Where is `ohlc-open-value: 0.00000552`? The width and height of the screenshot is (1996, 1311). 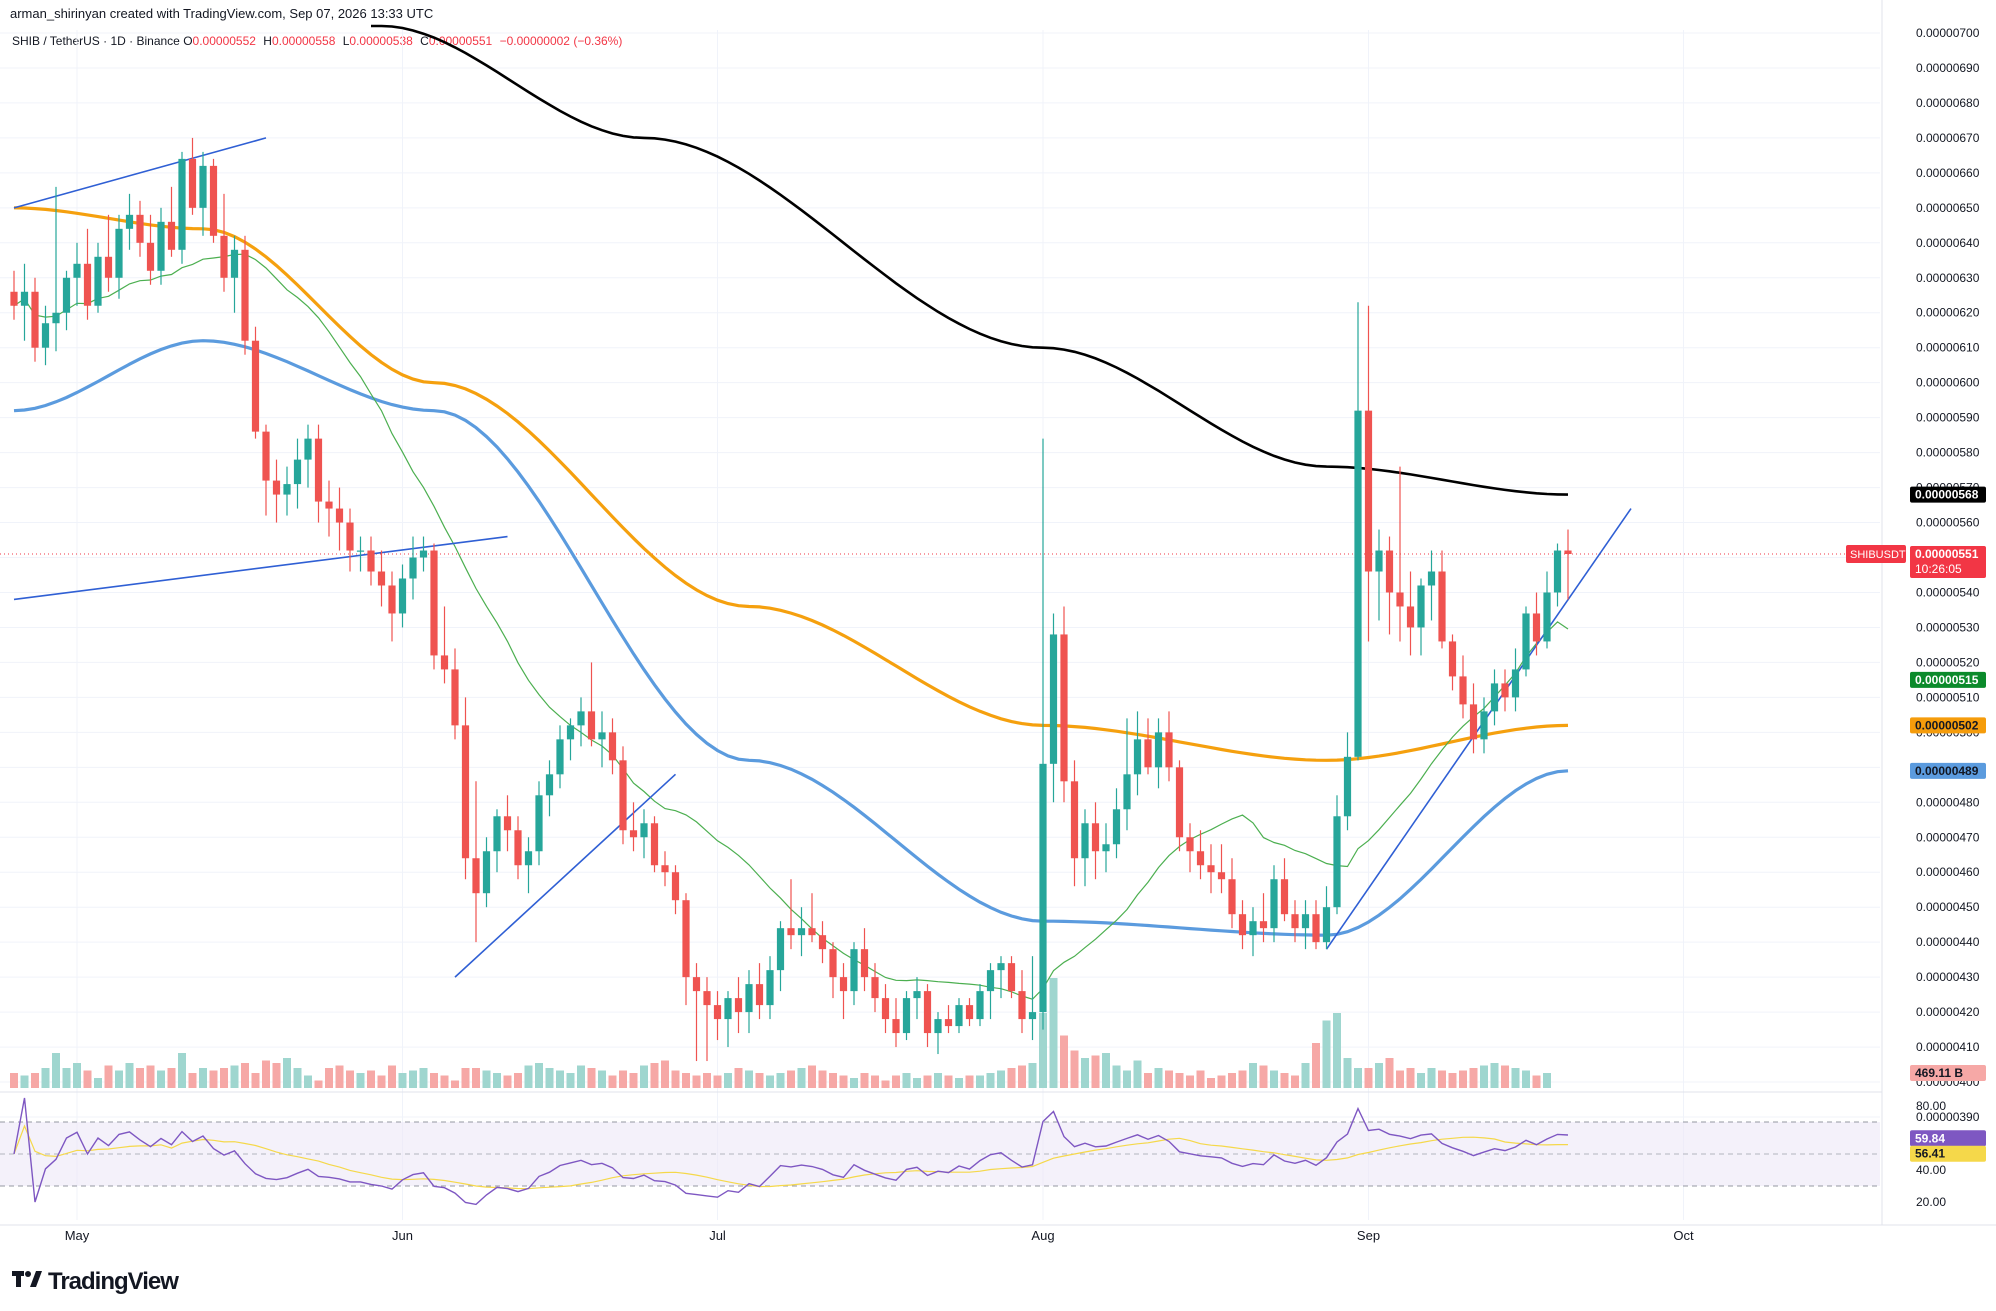 ohlc-open-value: 0.00000552 is located at coordinates (224, 41).